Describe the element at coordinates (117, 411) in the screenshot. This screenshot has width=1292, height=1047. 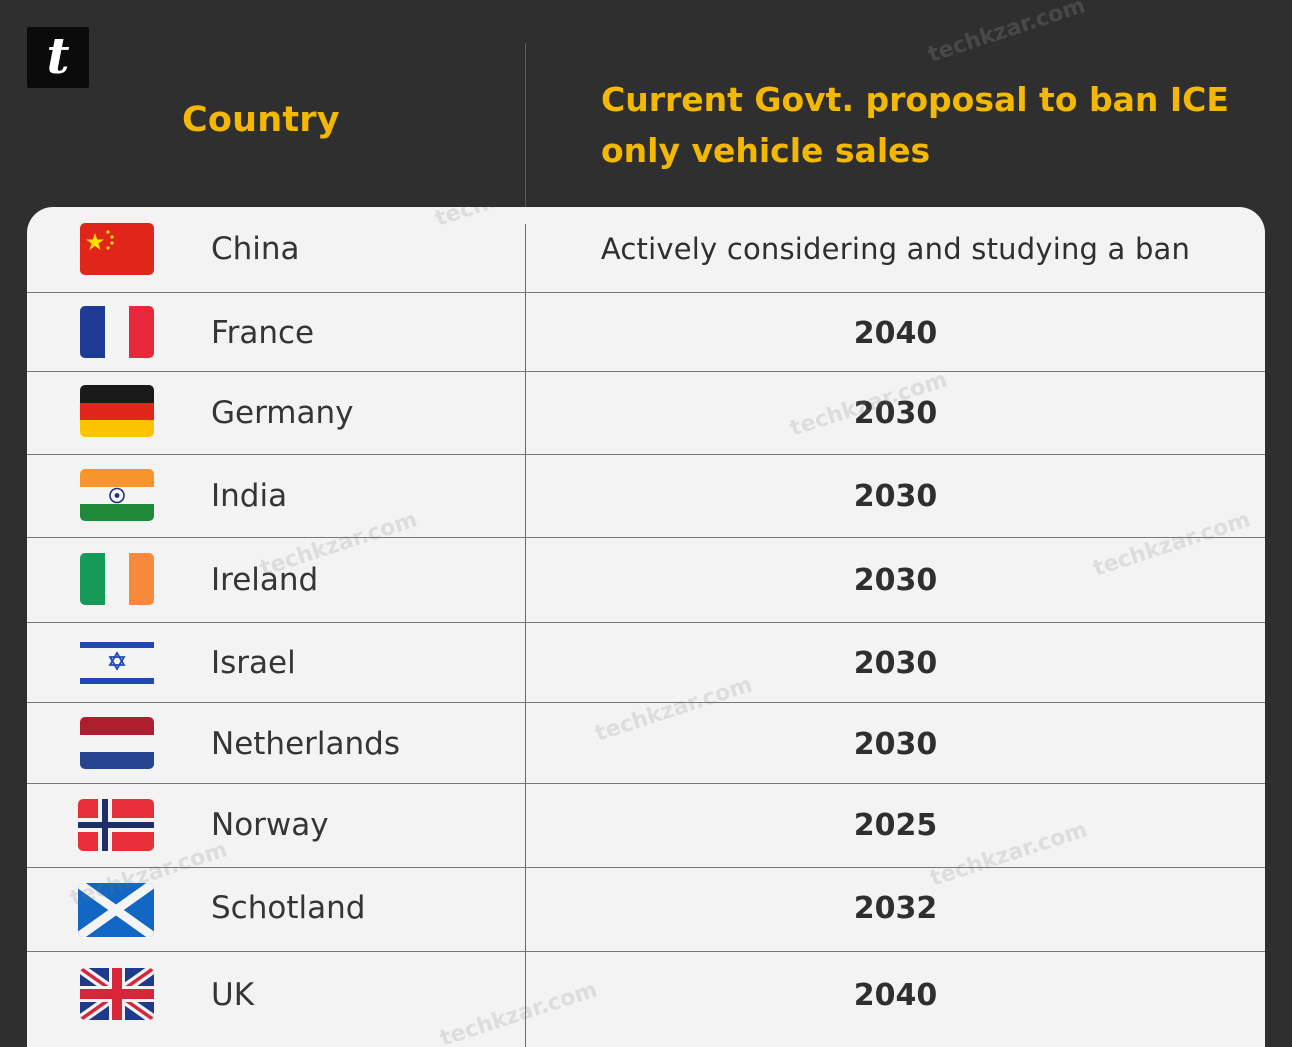
I see `germany-flag-icon` at that location.